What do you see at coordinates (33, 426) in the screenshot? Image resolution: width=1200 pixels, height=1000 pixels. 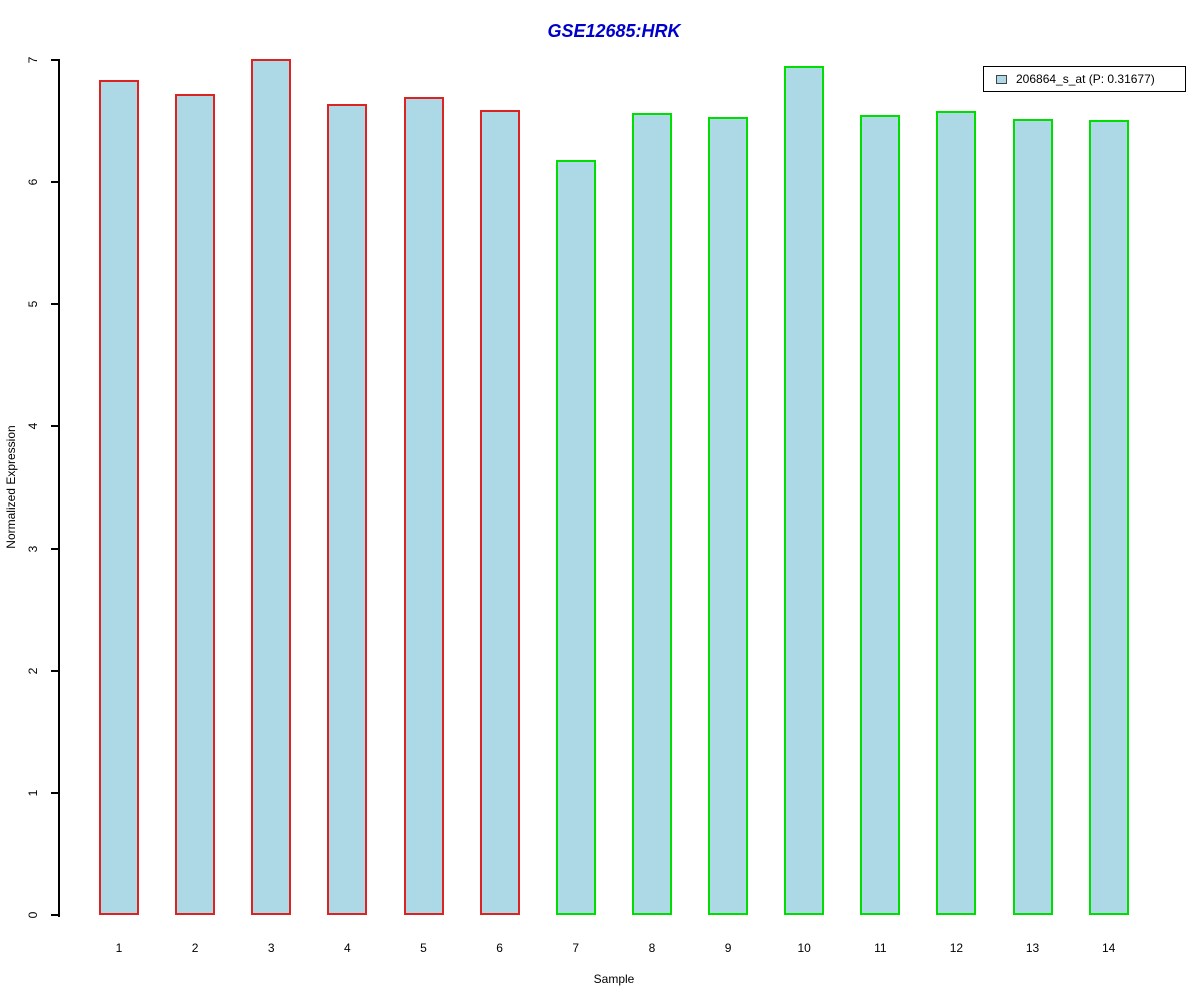 I see `y-tick-label: 4` at bounding box center [33, 426].